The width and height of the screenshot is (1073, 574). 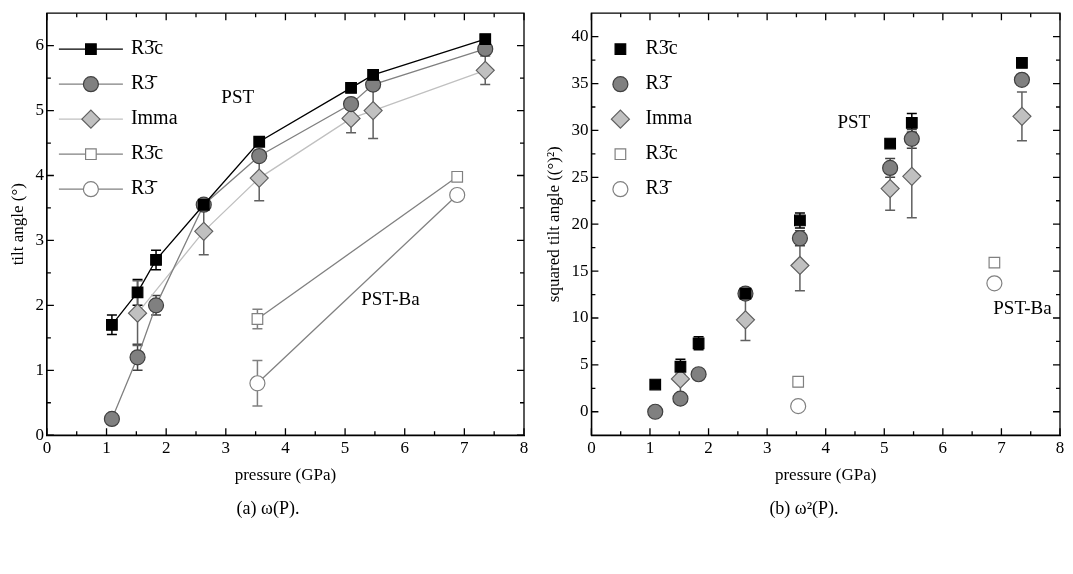 What do you see at coordinates (580, 270) in the screenshot?
I see `y-tick-label: 15` at bounding box center [580, 270].